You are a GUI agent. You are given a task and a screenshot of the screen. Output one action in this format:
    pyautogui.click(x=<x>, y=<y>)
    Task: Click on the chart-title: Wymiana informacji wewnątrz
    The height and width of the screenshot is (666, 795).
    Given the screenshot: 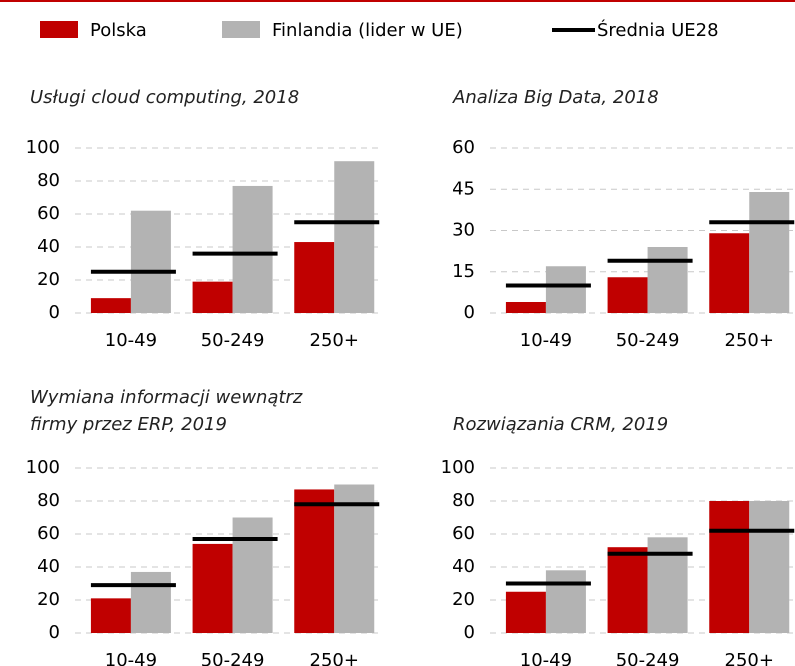 What is the action you would take?
    pyautogui.click(x=166, y=397)
    